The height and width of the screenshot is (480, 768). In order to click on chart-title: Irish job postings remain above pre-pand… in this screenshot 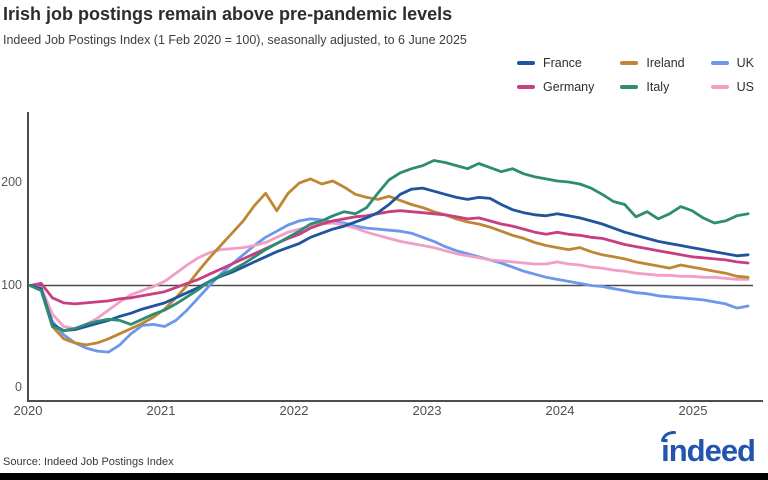, I will do `click(228, 14)`.